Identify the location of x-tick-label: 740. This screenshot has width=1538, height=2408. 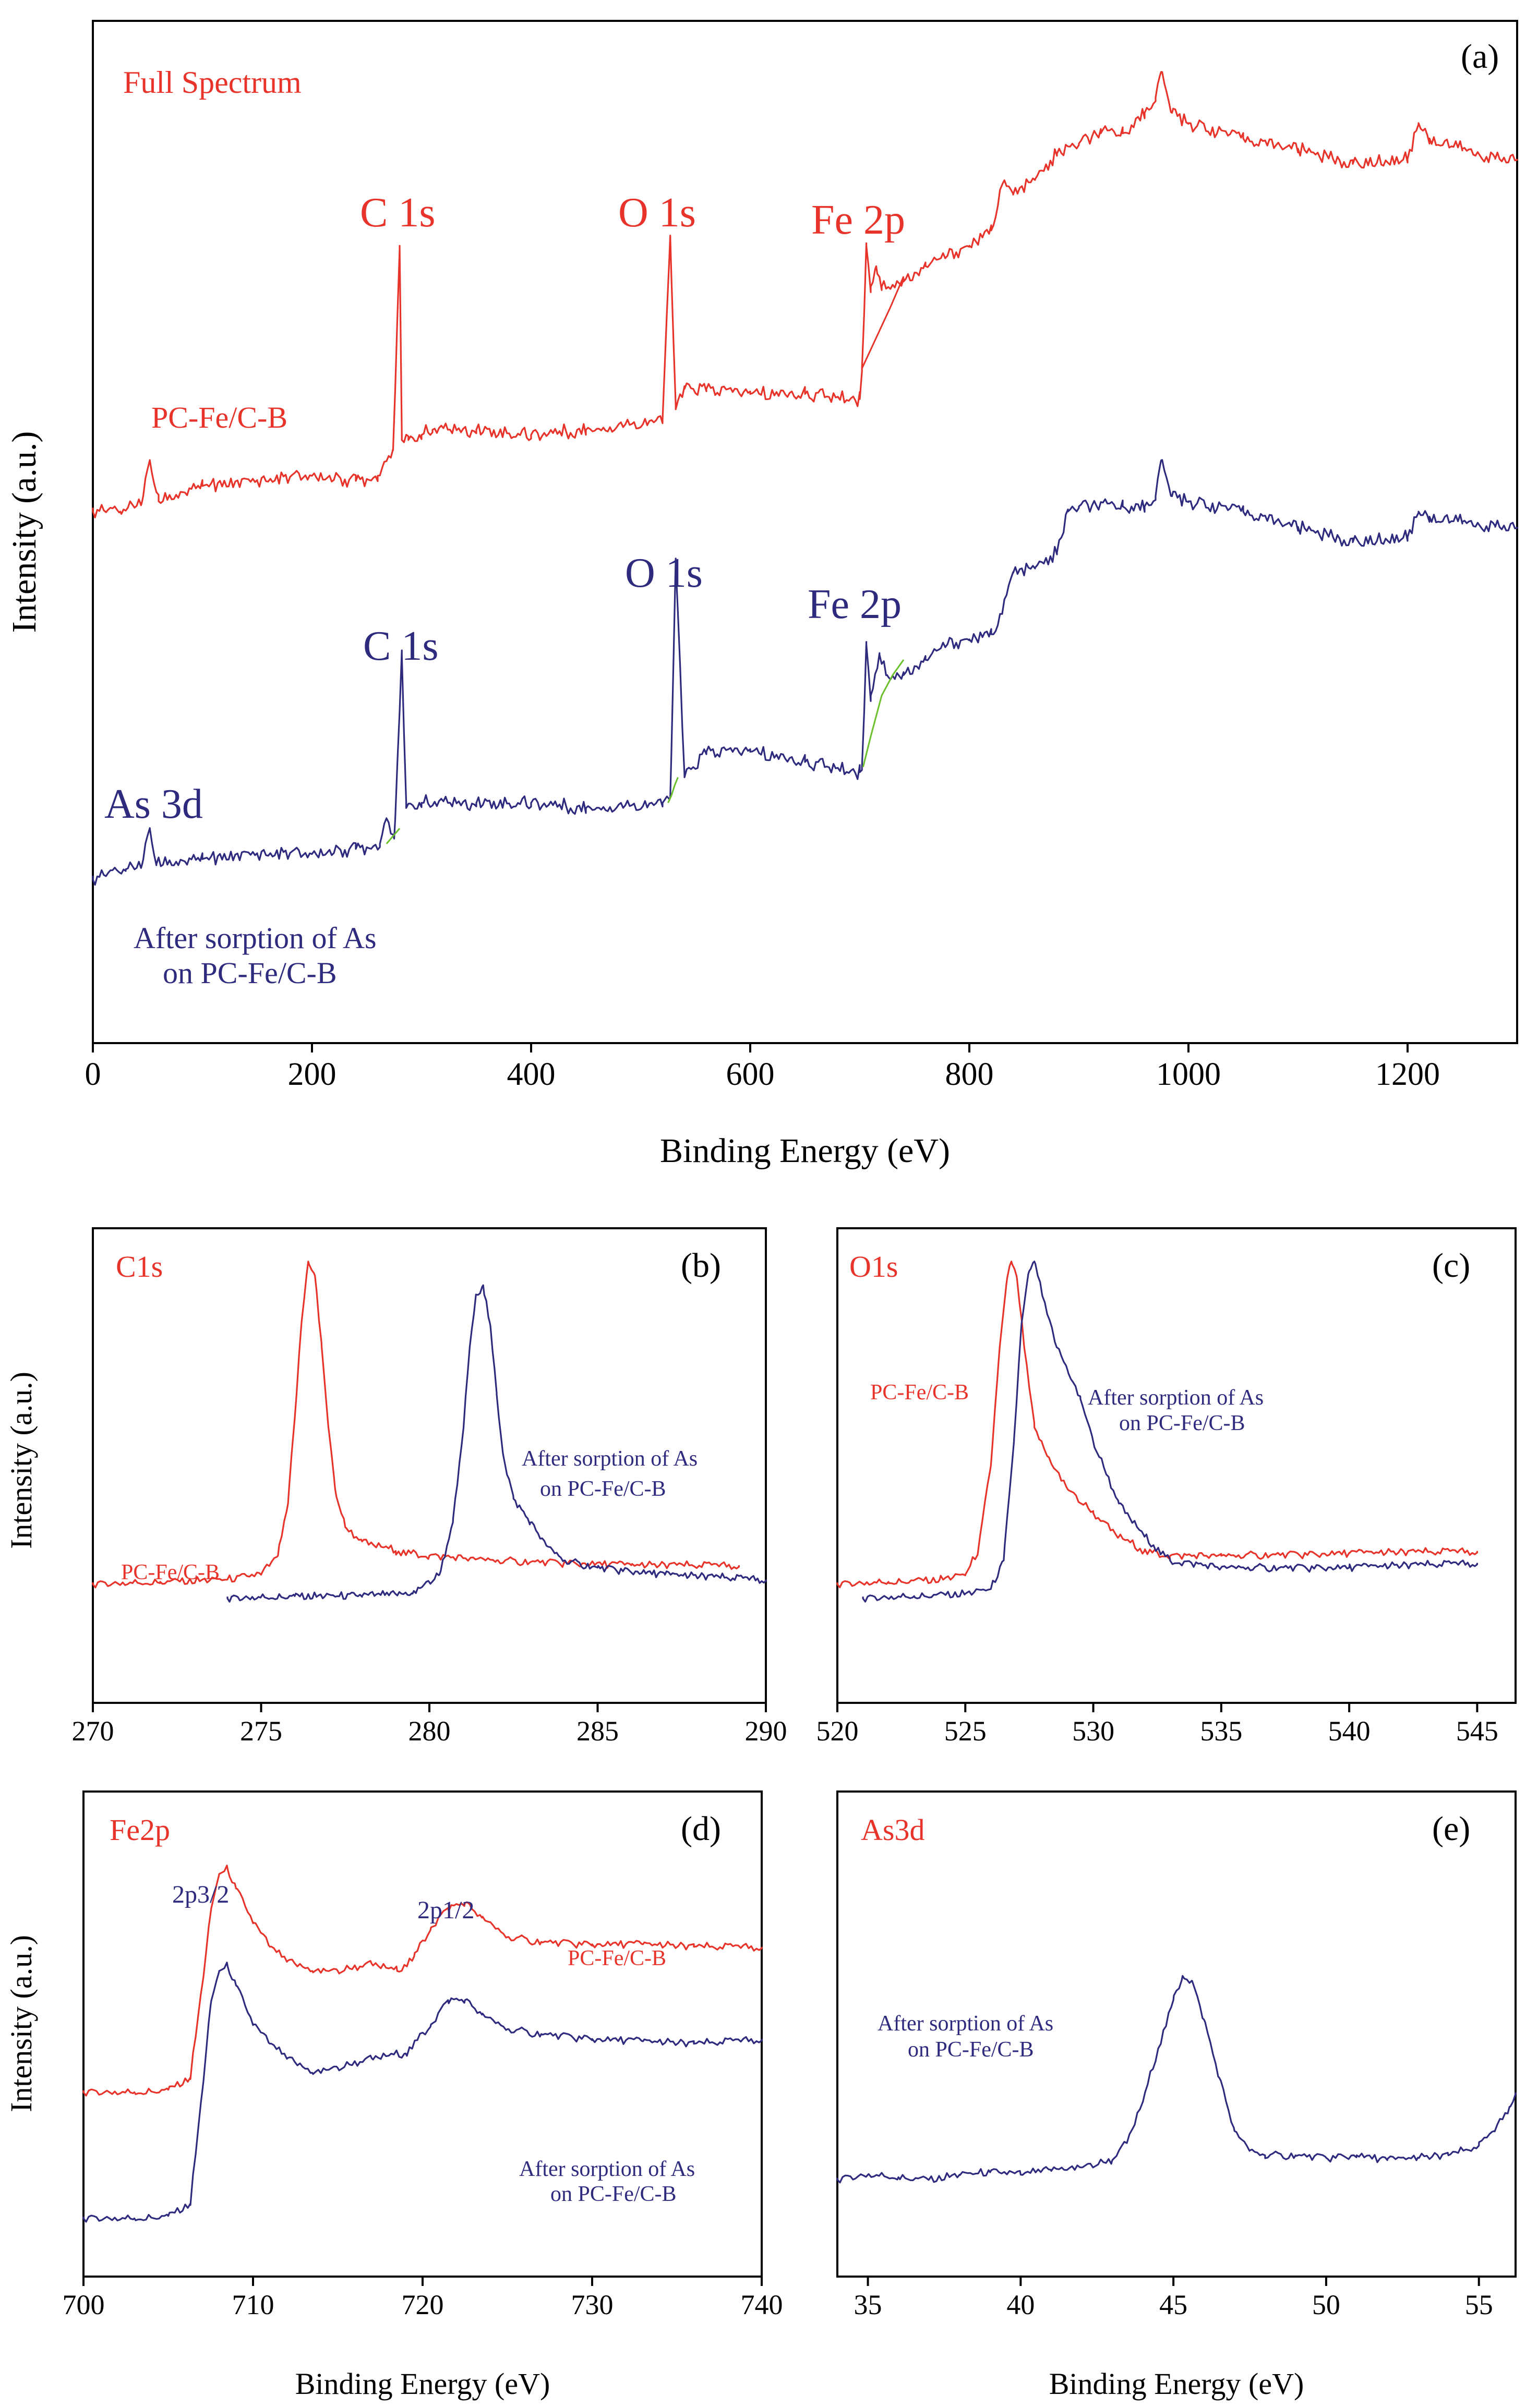
(762, 2304).